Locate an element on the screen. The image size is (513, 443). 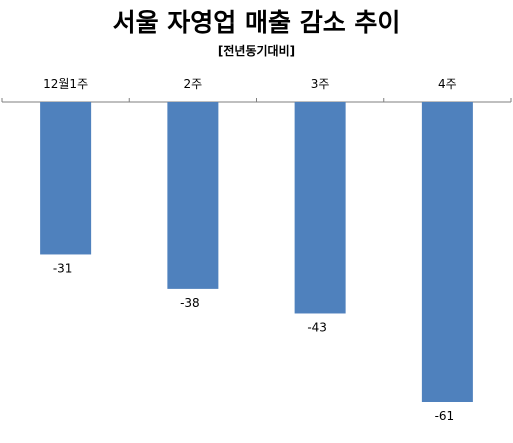
data-label: -38 is located at coordinates (190, 303).